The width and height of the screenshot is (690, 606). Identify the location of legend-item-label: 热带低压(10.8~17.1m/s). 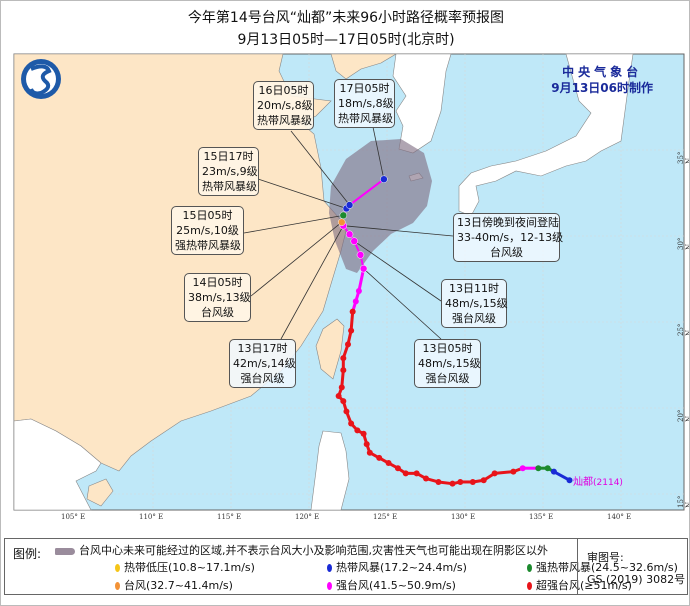
(189, 567).